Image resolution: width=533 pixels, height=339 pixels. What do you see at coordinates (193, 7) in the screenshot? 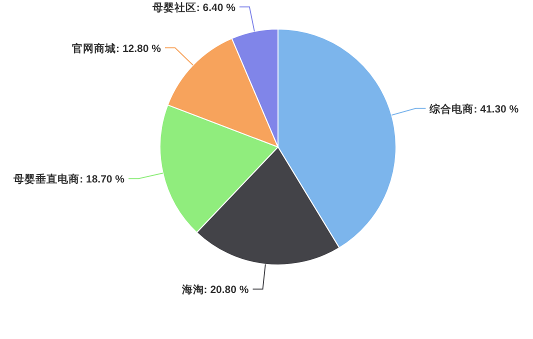
I see `slice-label: 母婴社区: 6.40 %` at bounding box center [193, 7].